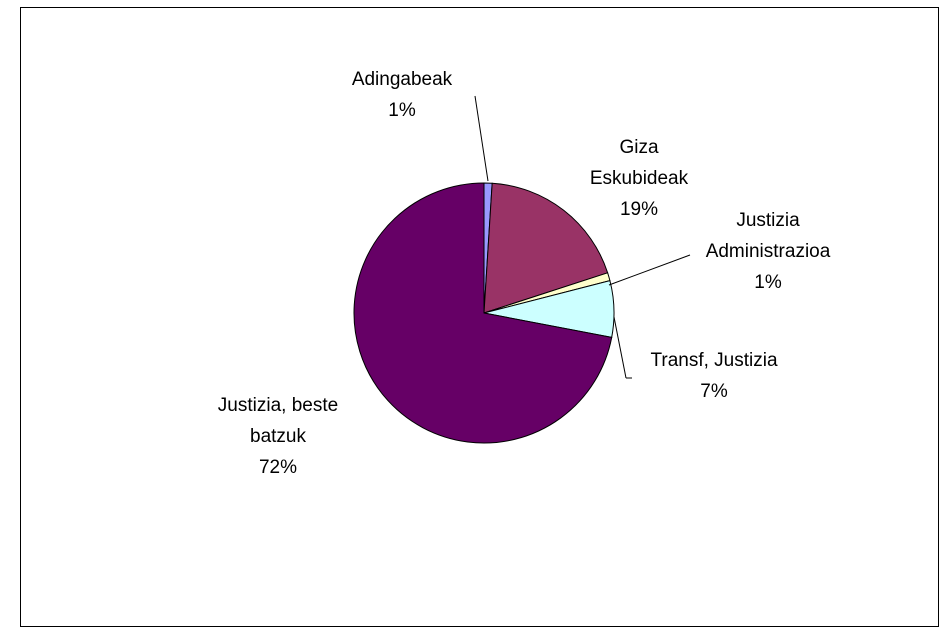 The width and height of the screenshot is (946, 627). I want to click on leader-line-justizia-administrazioa, so click(649, 270).